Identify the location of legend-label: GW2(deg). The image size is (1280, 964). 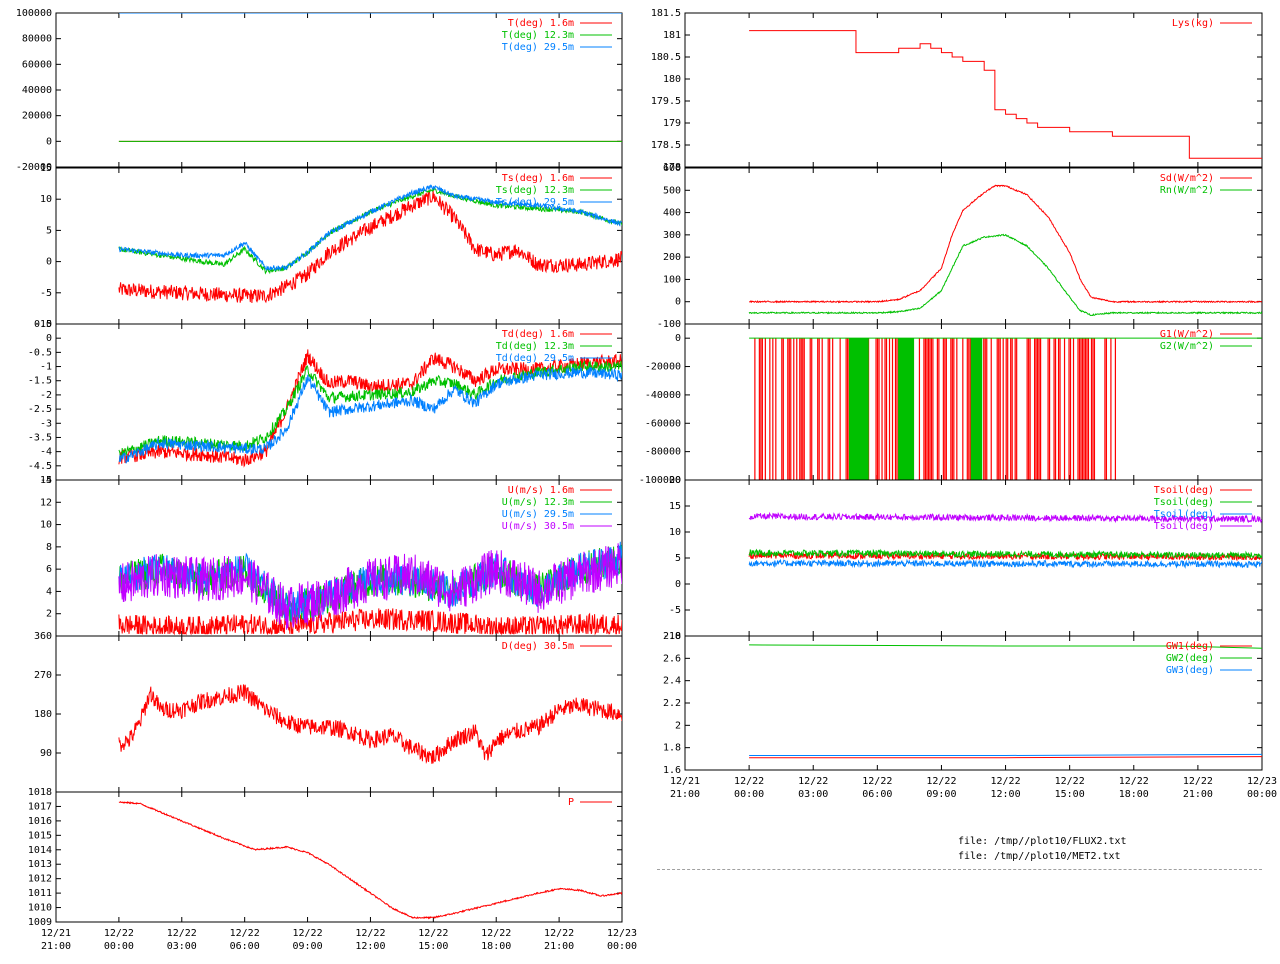
(1190, 658).